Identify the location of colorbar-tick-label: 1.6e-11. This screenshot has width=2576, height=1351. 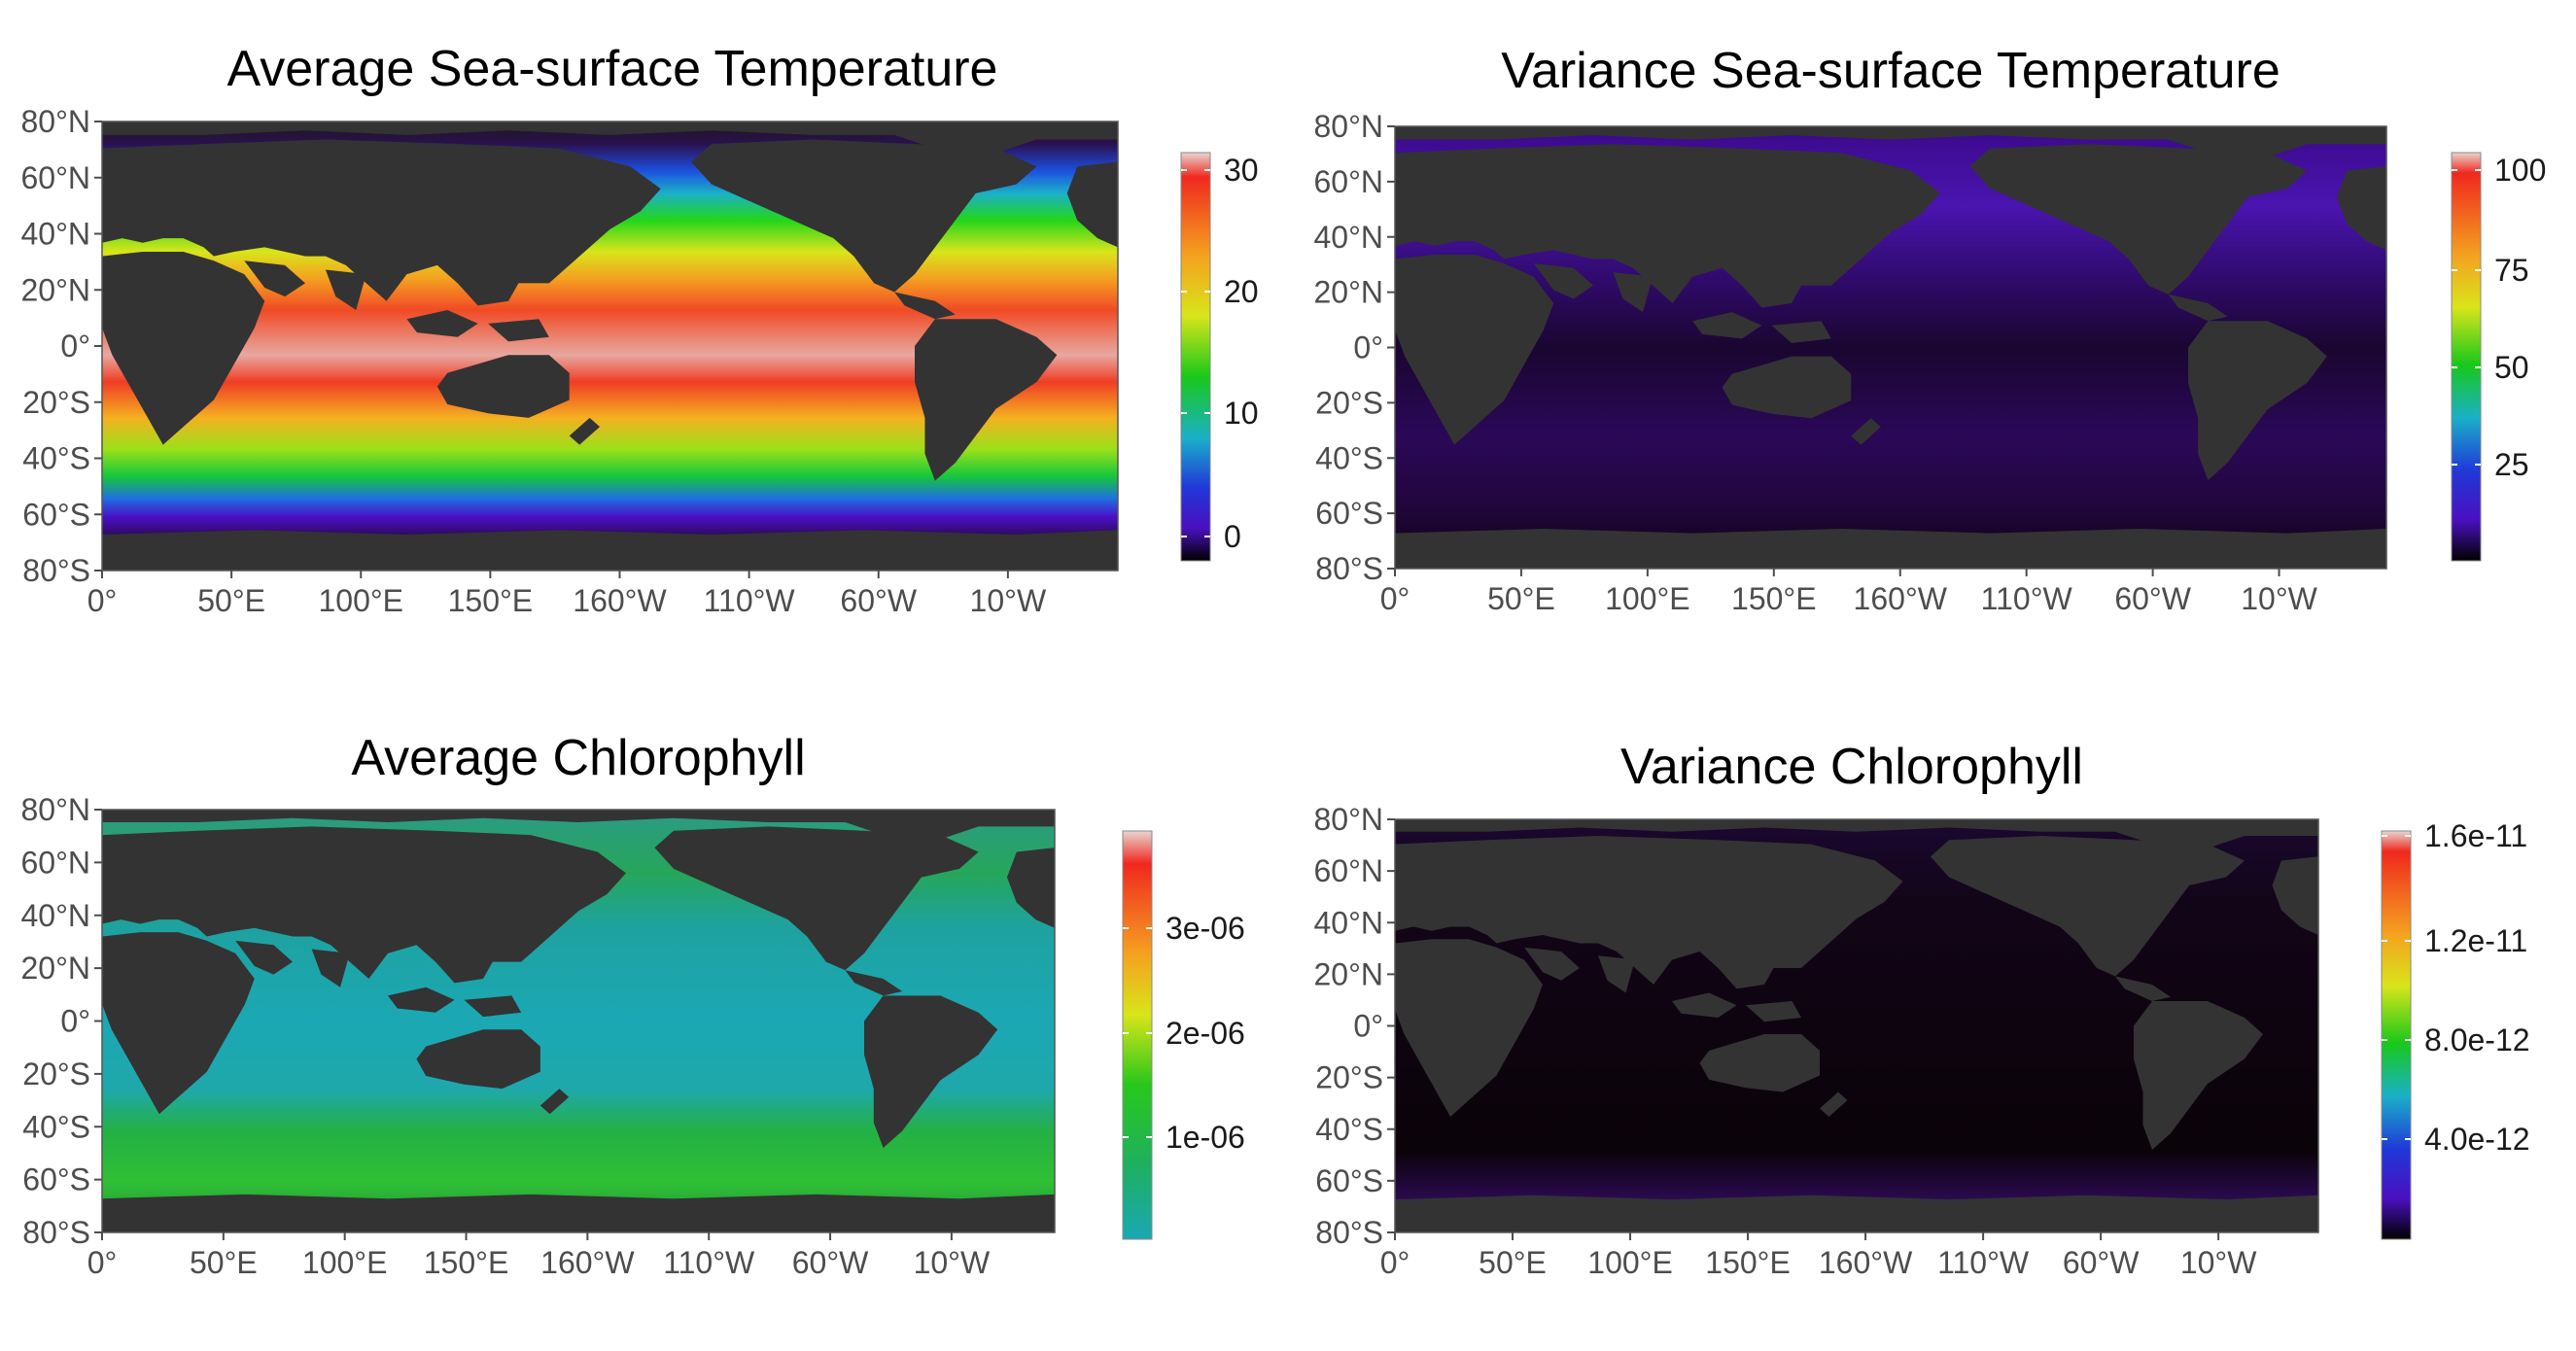
(2475, 835).